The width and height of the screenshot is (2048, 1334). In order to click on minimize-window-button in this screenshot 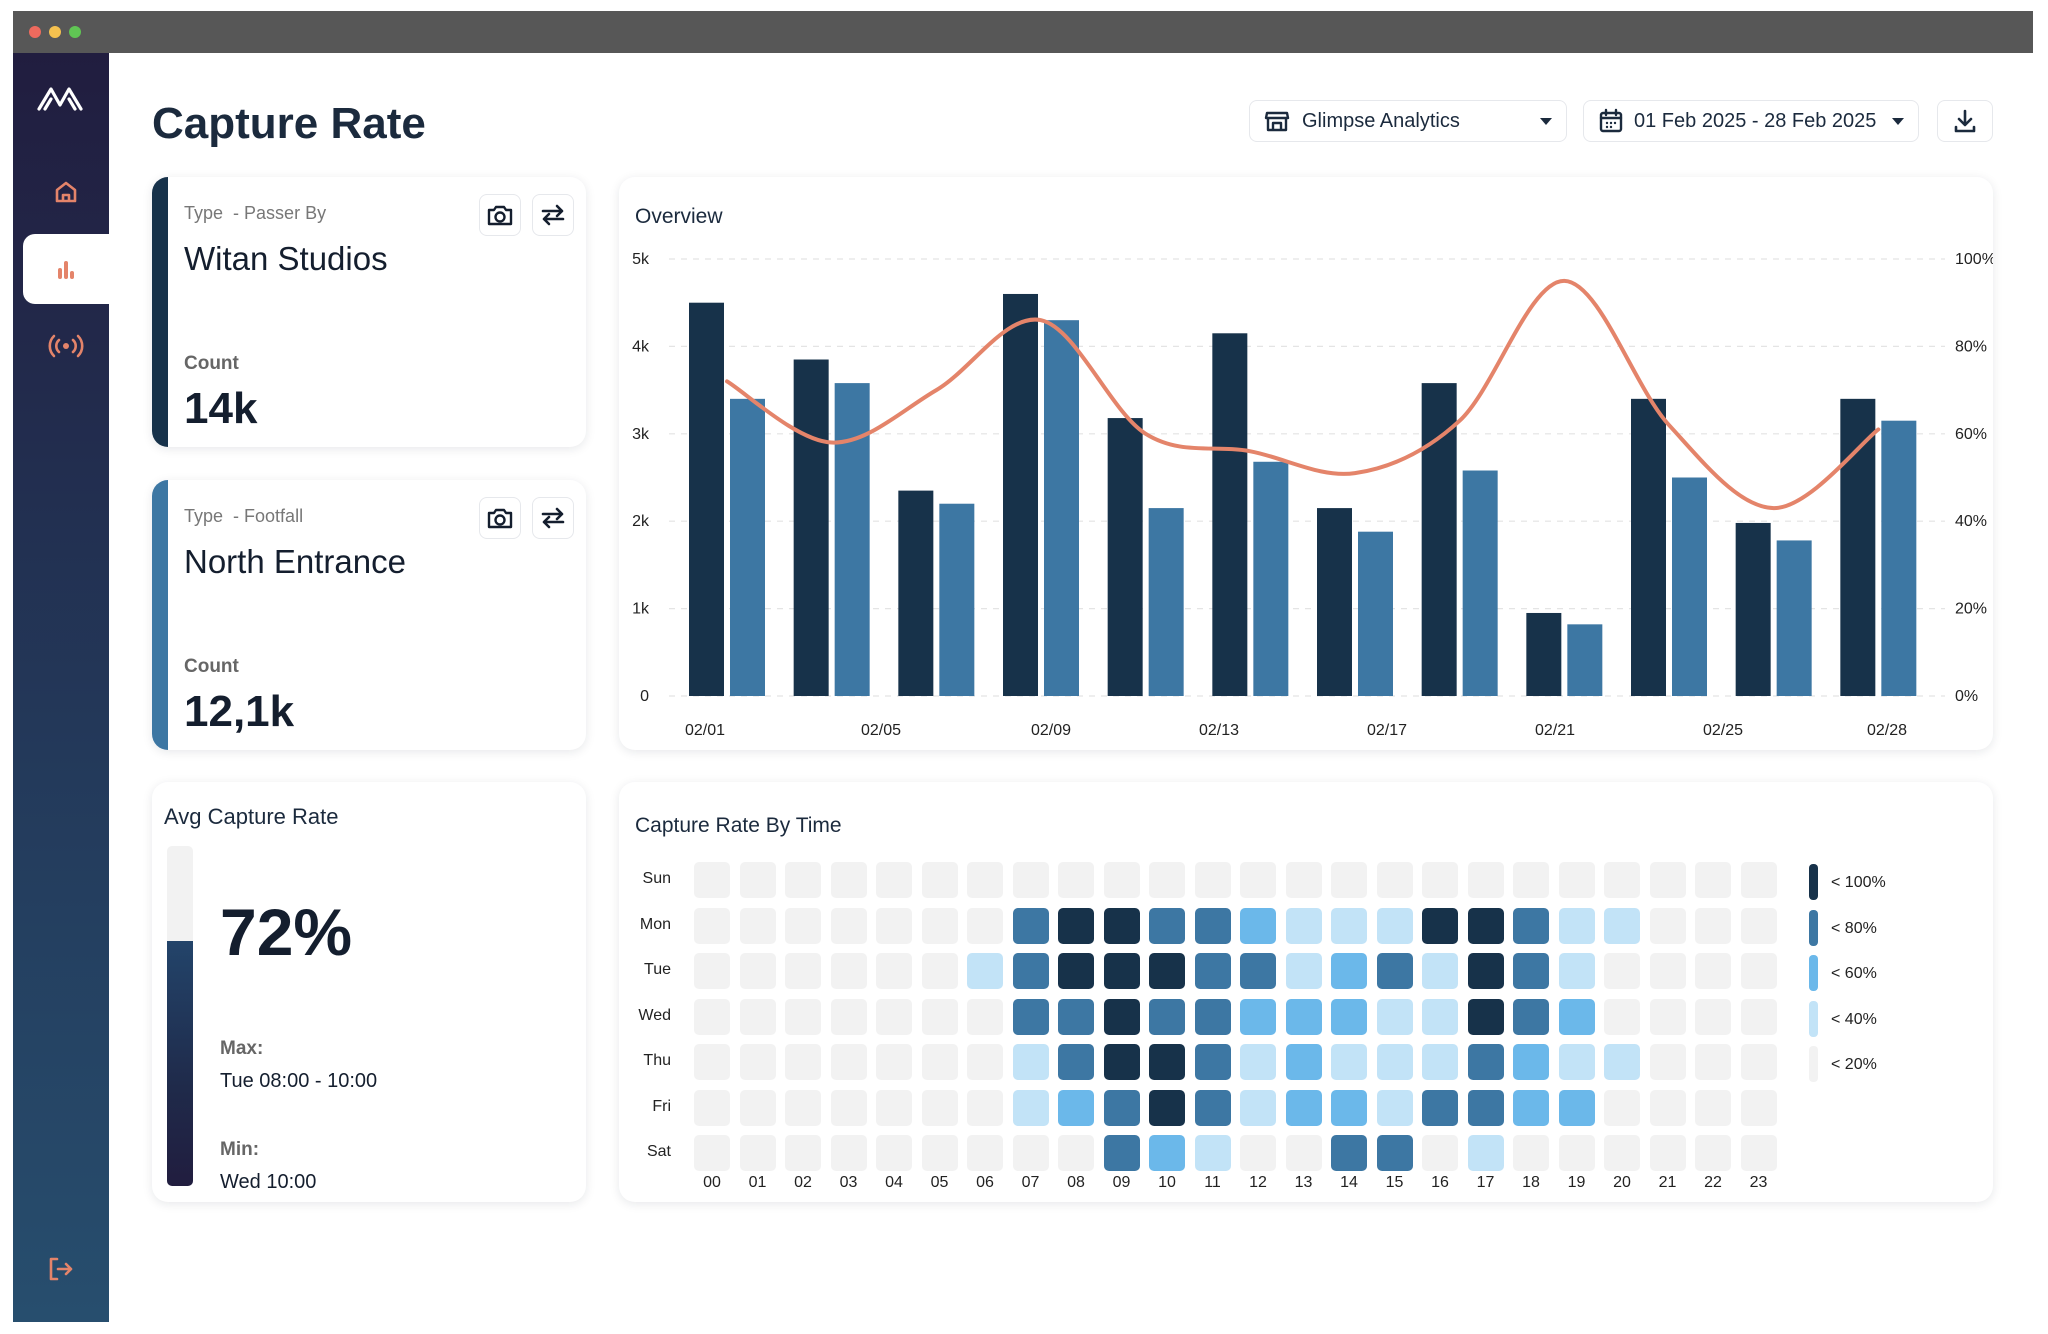, I will do `click(55, 32)`.